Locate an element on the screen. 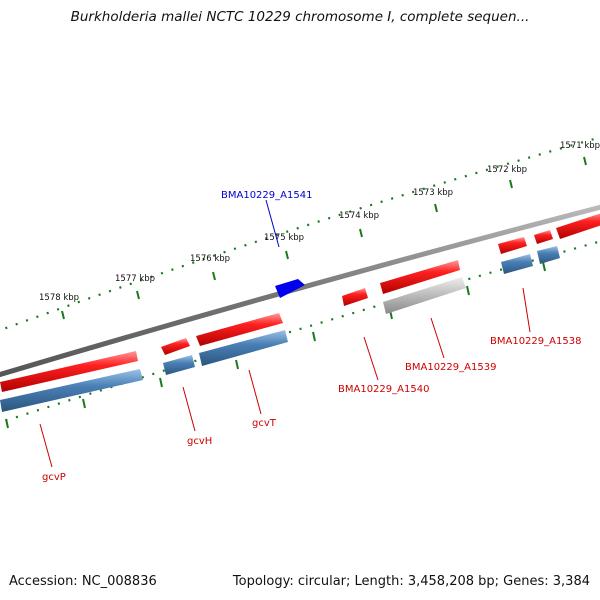  accession-text: Accession: NC_008836 is located at coordinates (83, 581).